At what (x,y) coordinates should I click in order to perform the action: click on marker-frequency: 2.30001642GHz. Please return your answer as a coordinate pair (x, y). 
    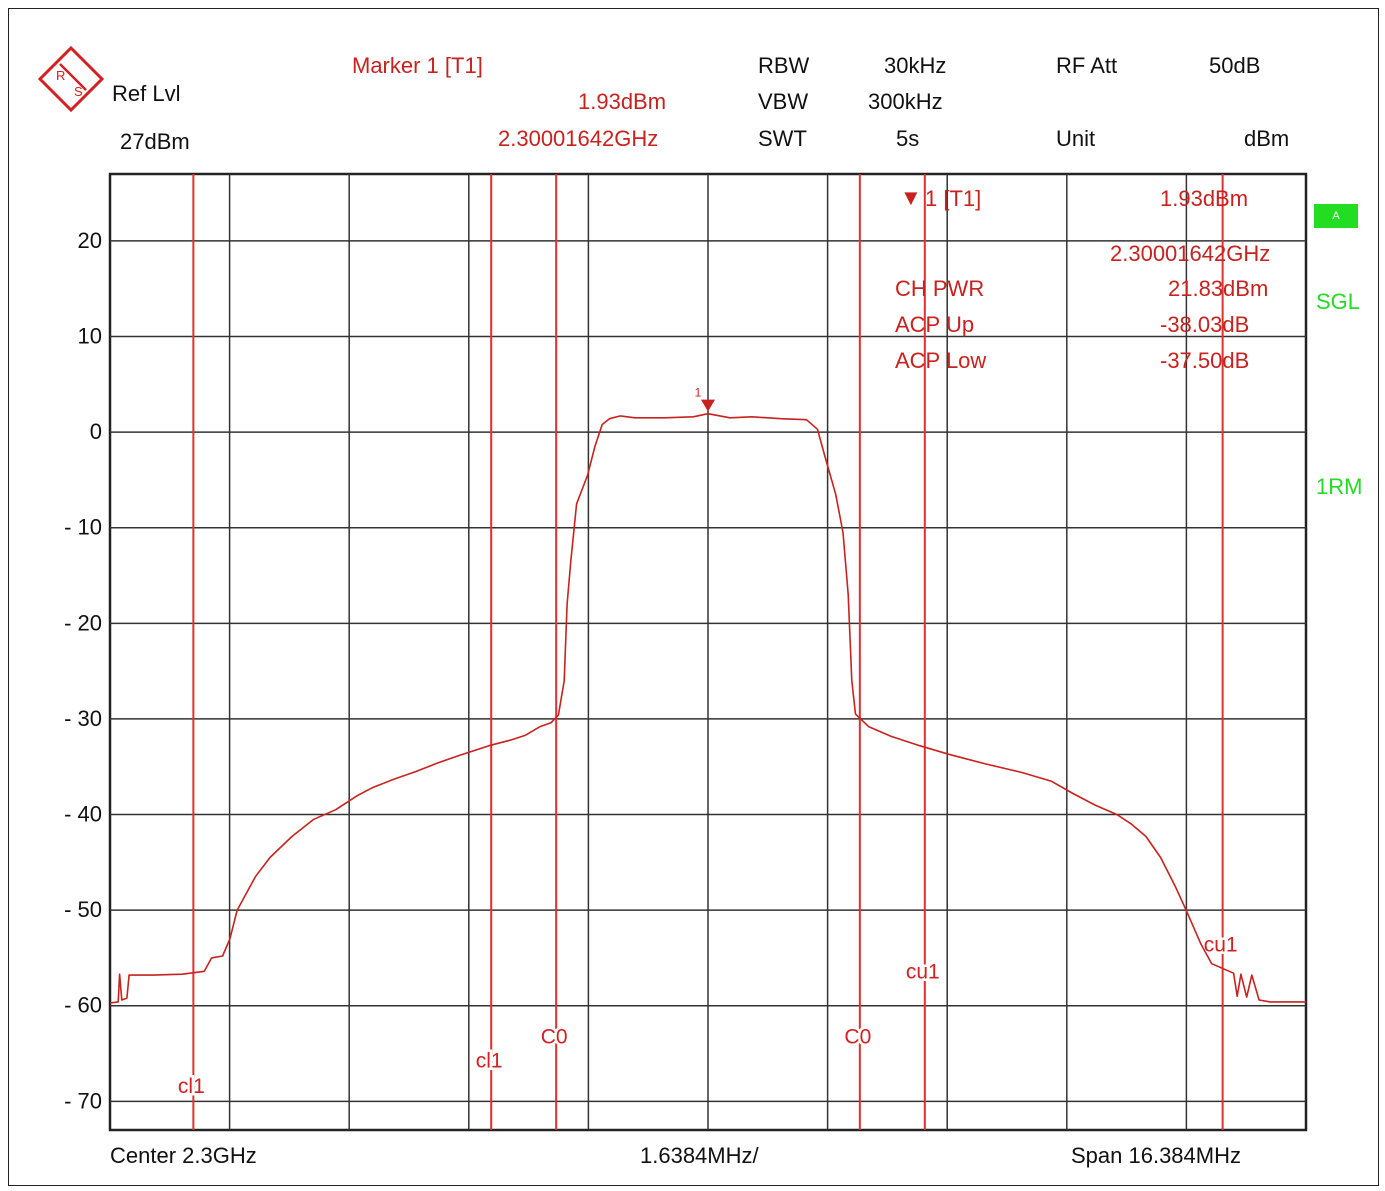
    Looking at the image, I should click on (578, 138).